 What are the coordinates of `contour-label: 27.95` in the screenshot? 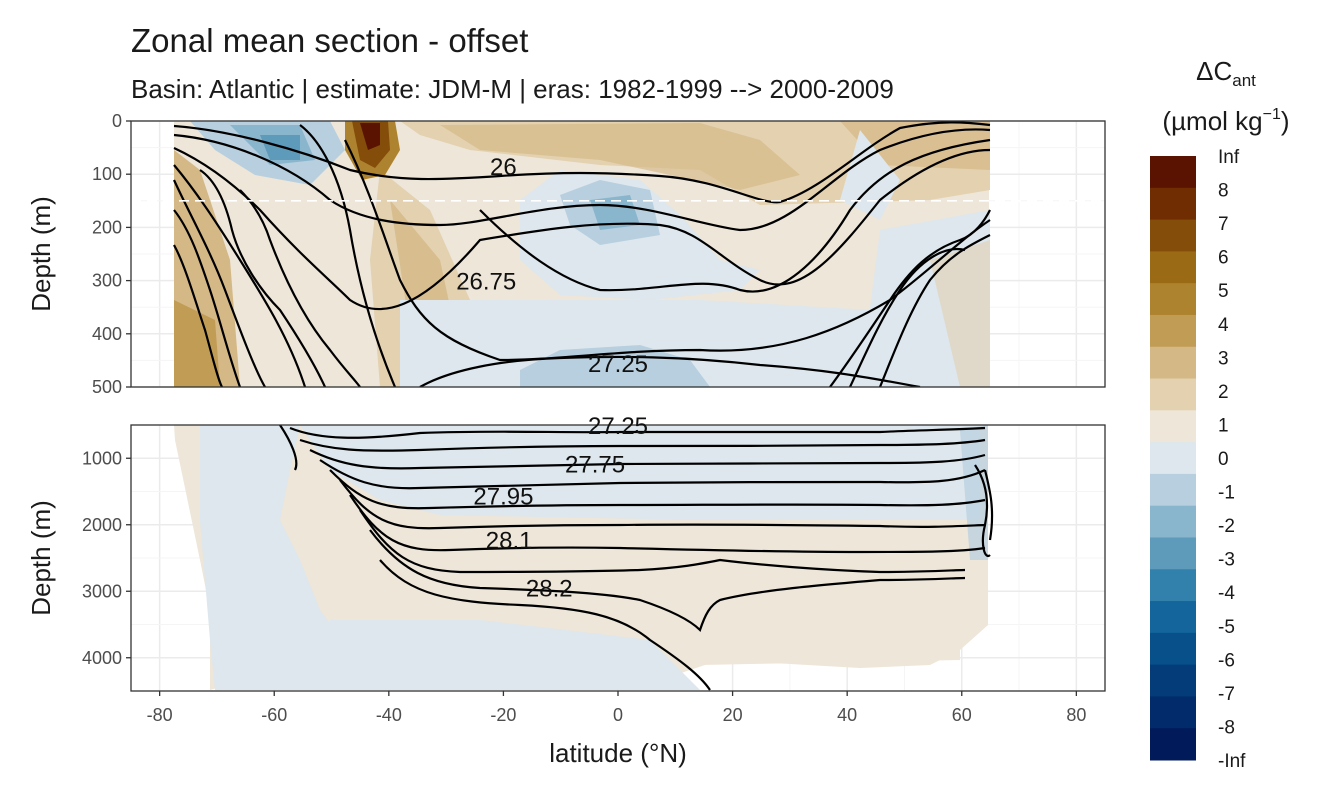 It's located at (503, 496).